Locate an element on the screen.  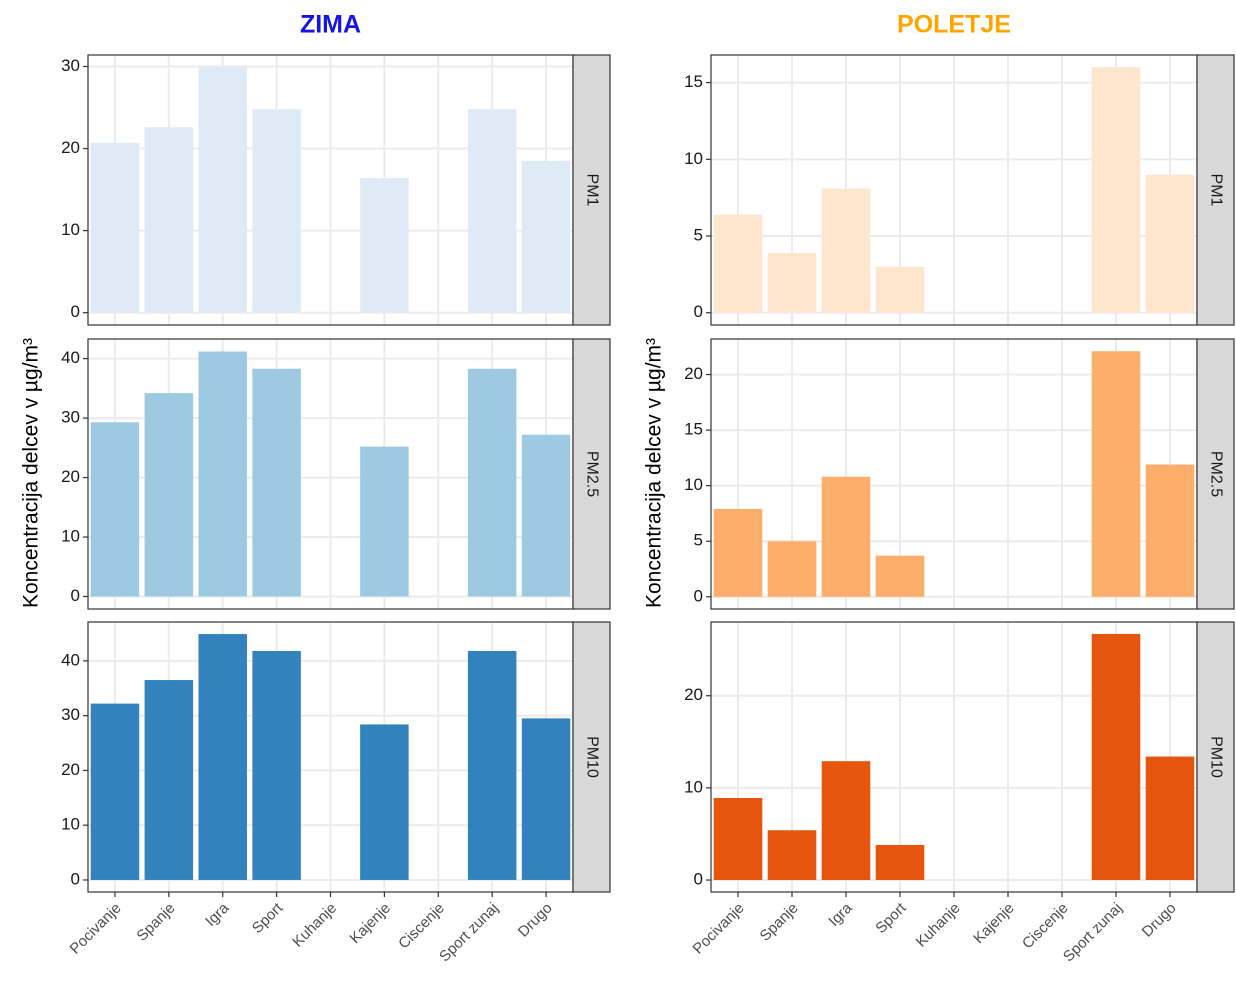
column-title: ZIMA is located at coordinates (330, 25).